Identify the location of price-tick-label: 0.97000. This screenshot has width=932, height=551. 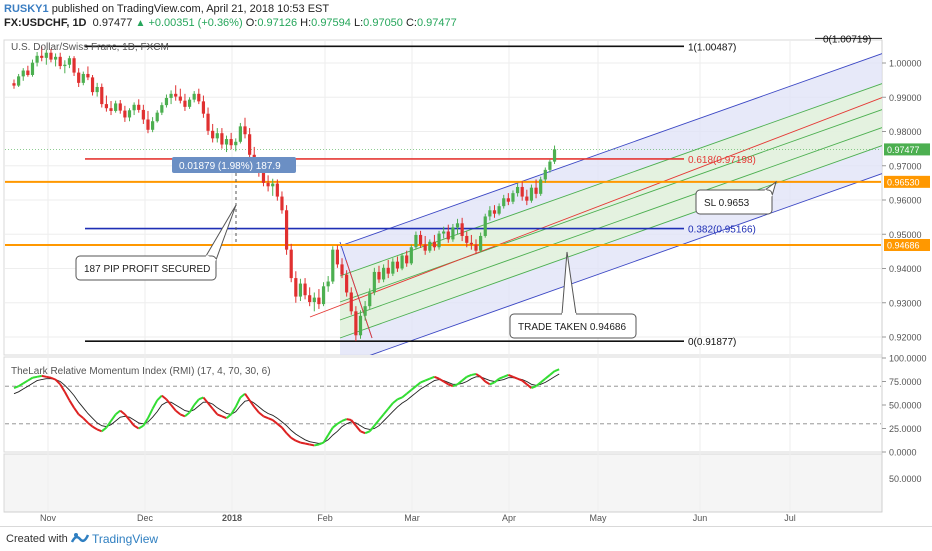
(905, 166).